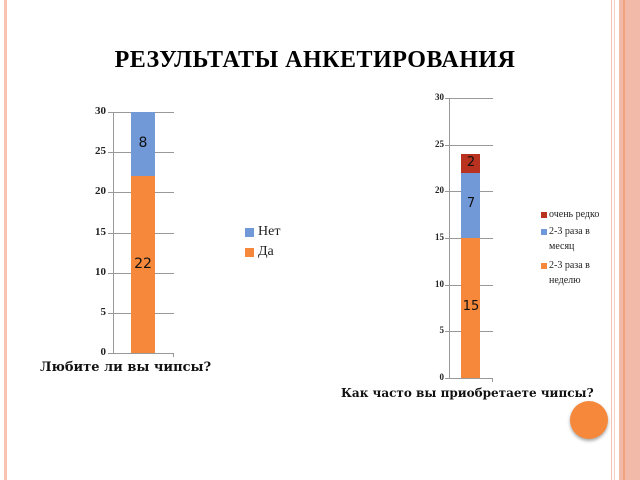  Describe the element at coordinates (569, 239) in the screenshot. I see `legend-label: 2-3 раза в месяц` at that location.